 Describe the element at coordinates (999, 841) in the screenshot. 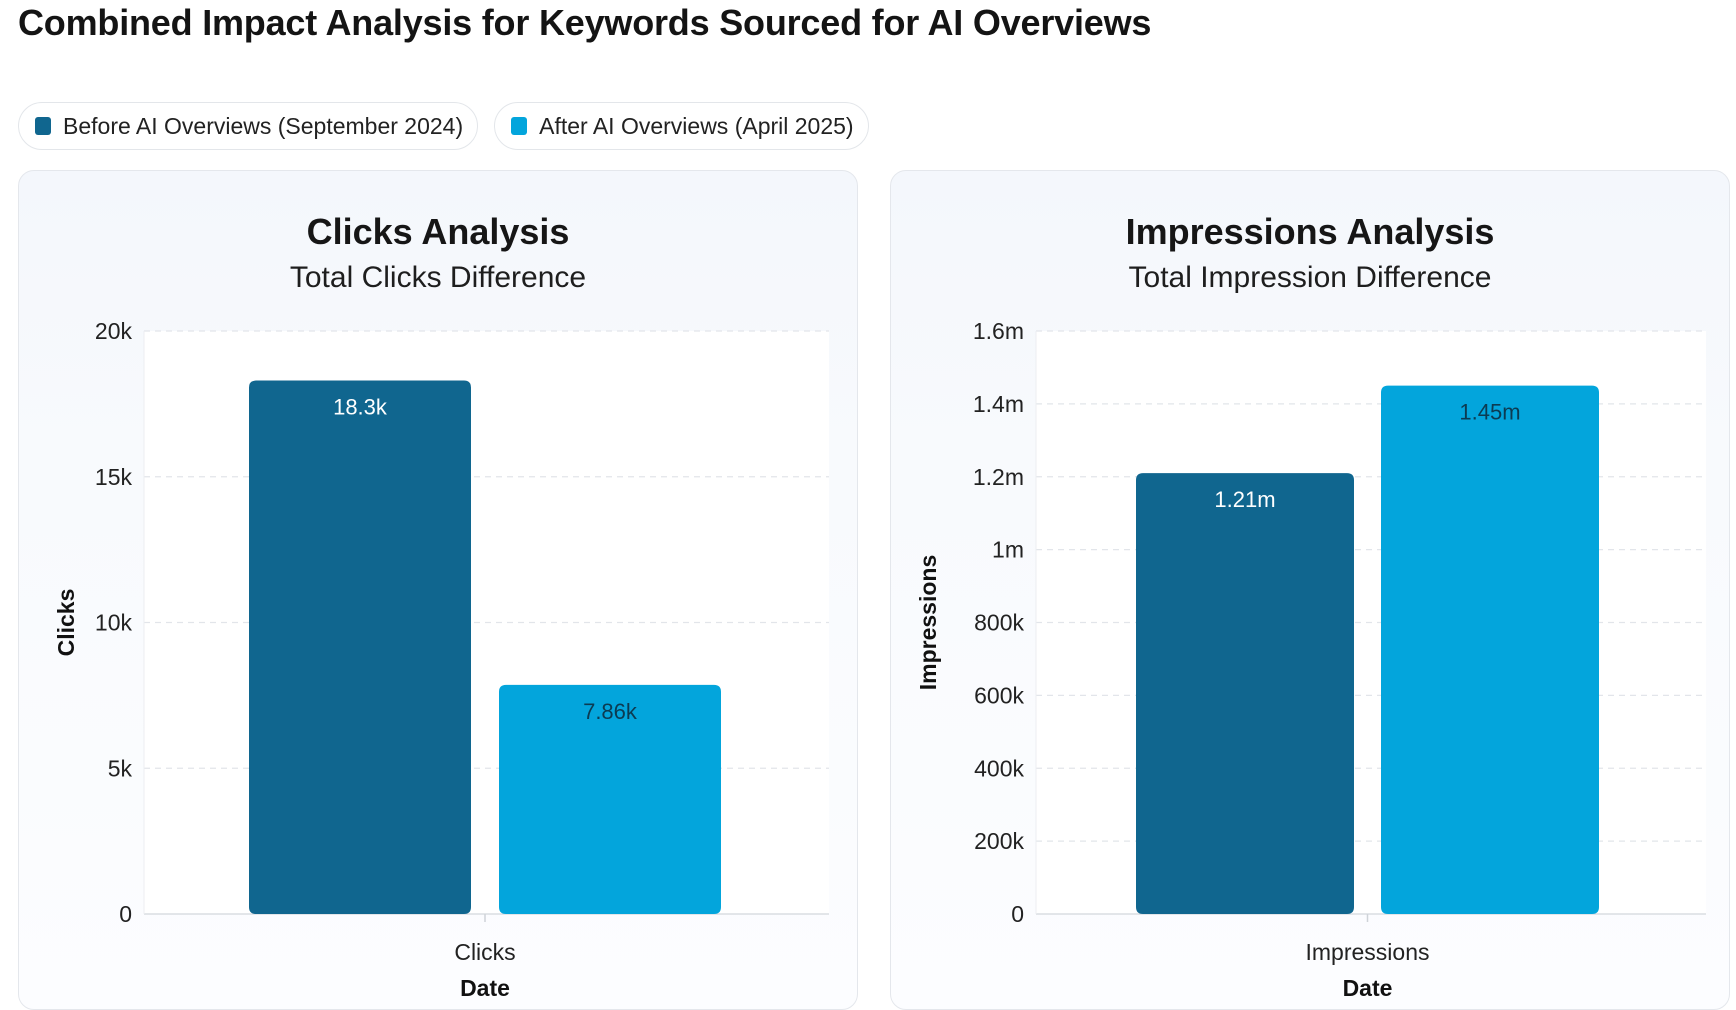

I see `y-tick-label: 200k` at that location.